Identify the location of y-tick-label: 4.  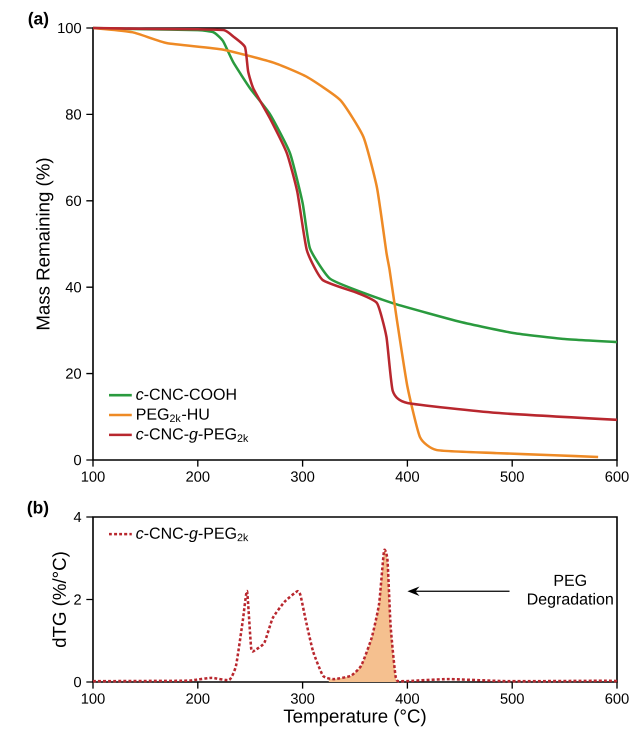
(78, 517).